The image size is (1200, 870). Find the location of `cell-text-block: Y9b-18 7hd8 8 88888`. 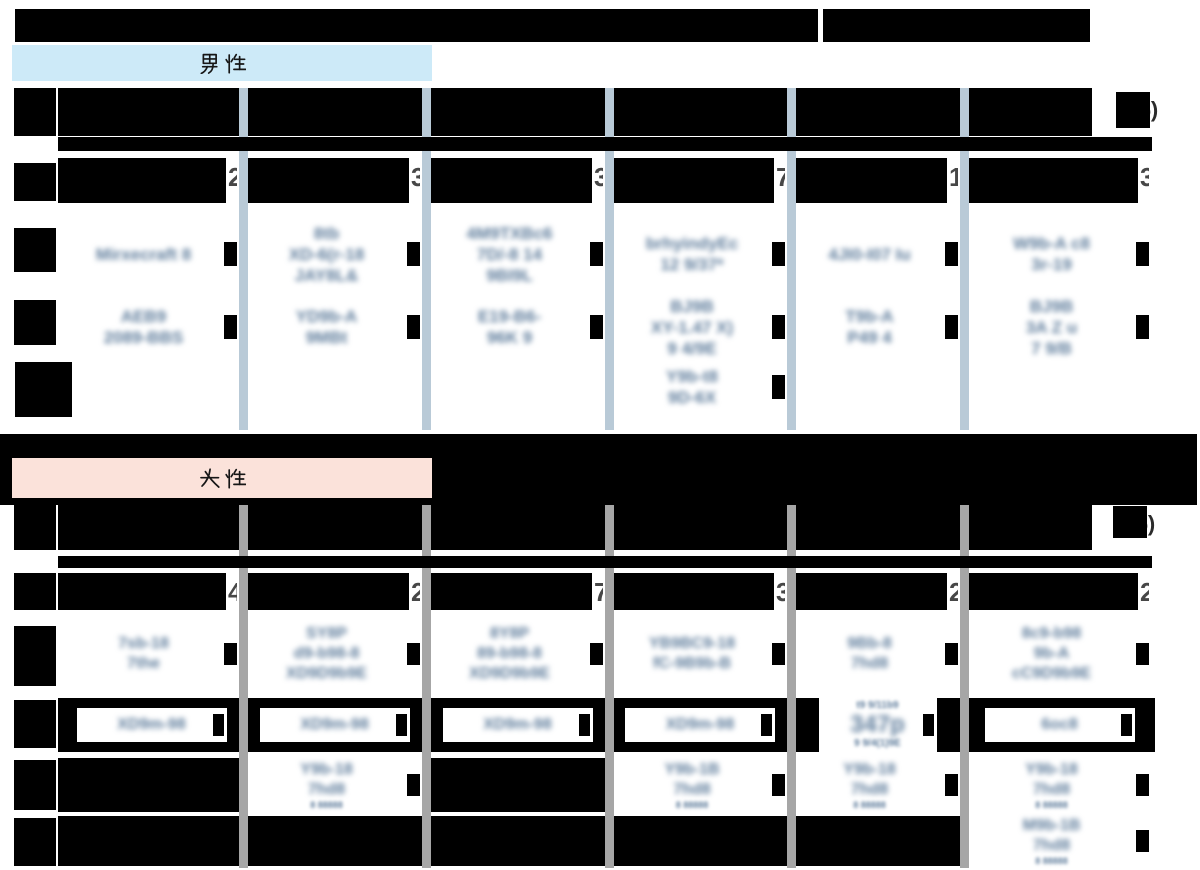

cell-text-block: Y9b-18 7hd8 8 88888 is located at coordinates (1051, 785).